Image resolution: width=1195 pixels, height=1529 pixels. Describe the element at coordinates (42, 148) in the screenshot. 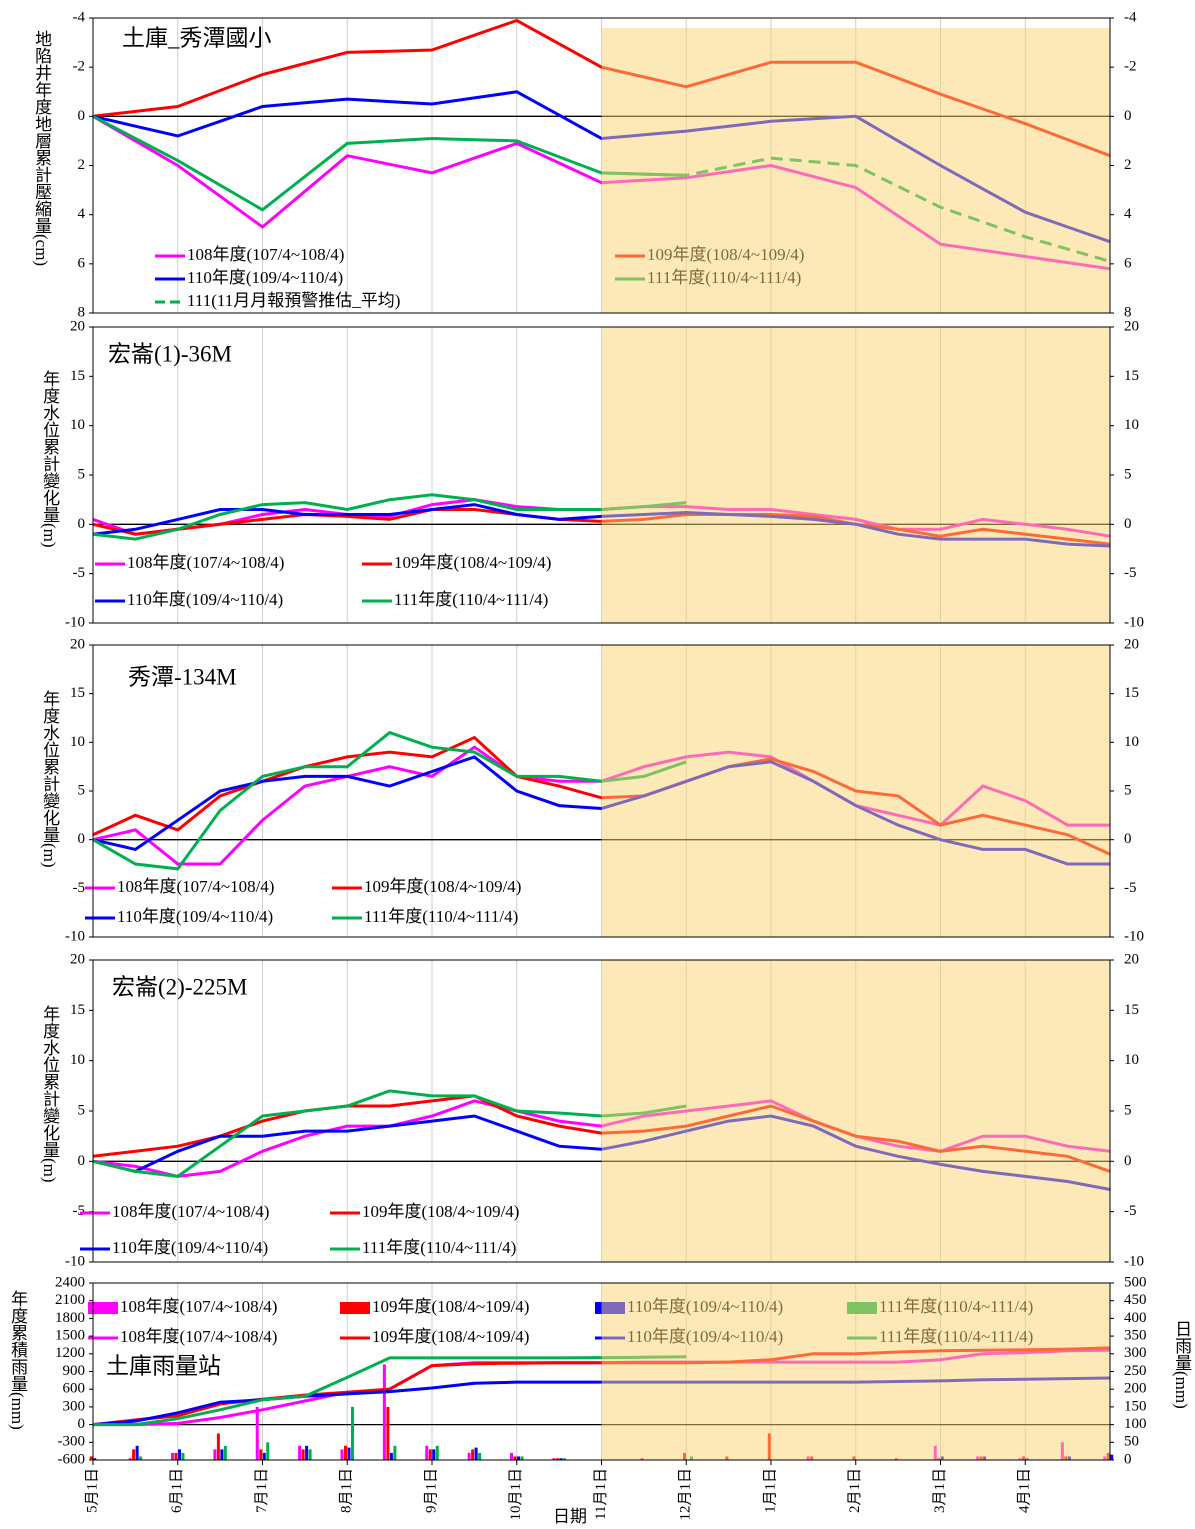

I see `y-axis-label: 地陷井年度地層累計壓縮量(cm)` at that location.